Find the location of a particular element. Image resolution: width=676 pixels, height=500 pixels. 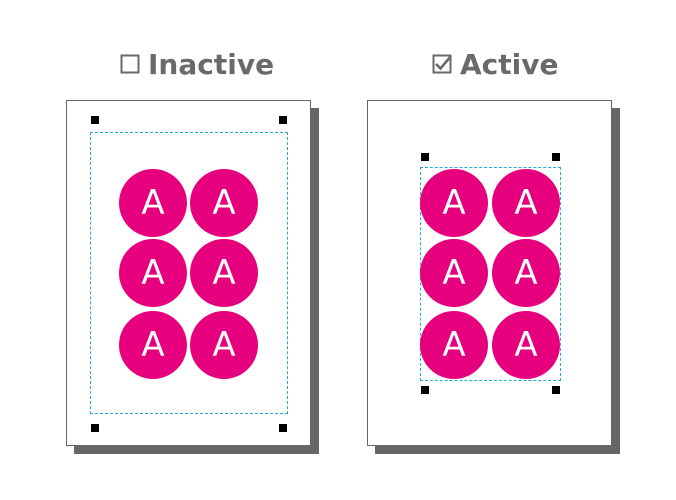

active-heading-label: Active is located at coordinates (509, 64).